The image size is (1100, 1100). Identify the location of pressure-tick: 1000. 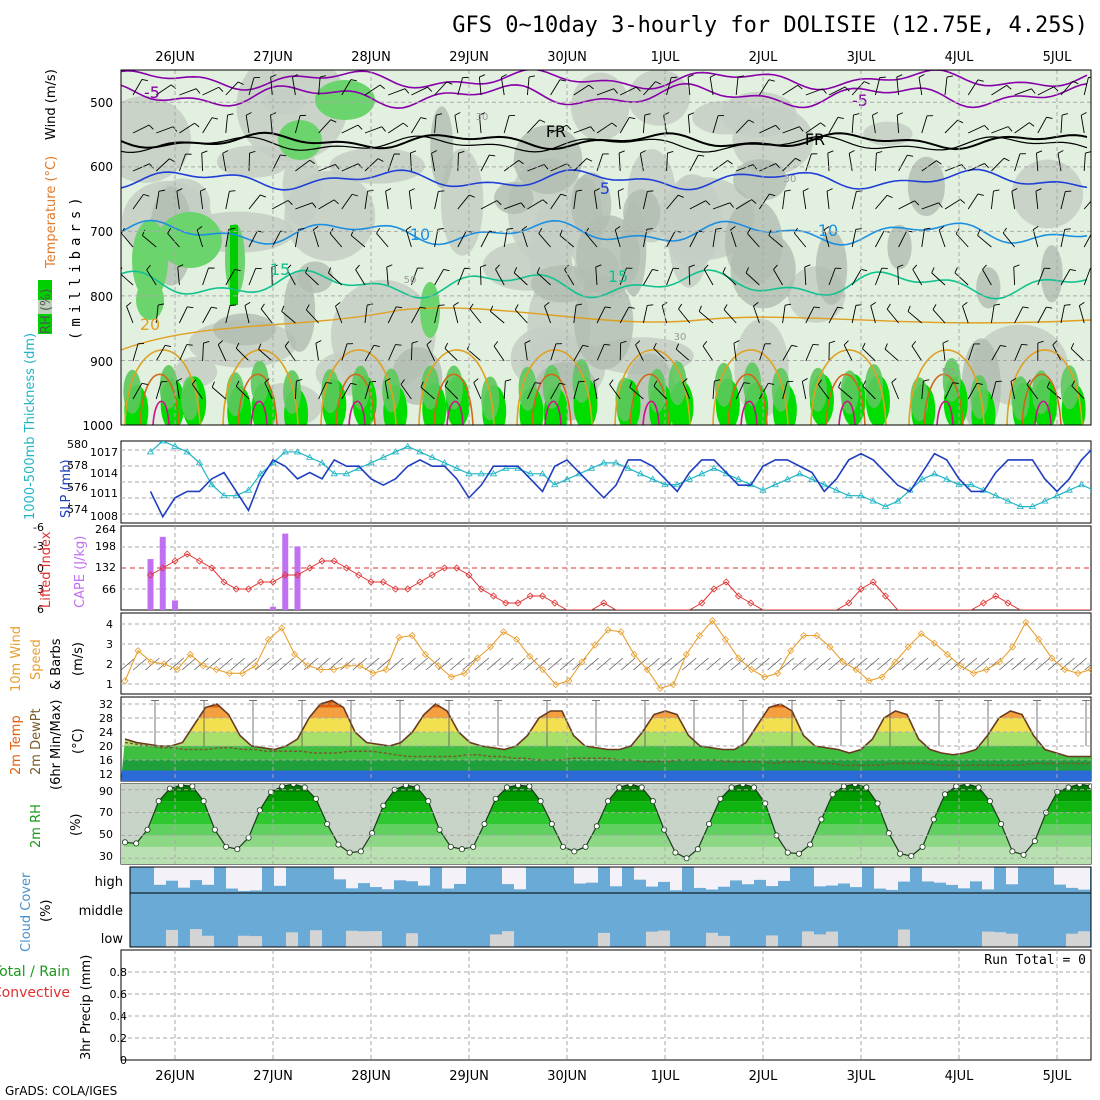
(97, 426).